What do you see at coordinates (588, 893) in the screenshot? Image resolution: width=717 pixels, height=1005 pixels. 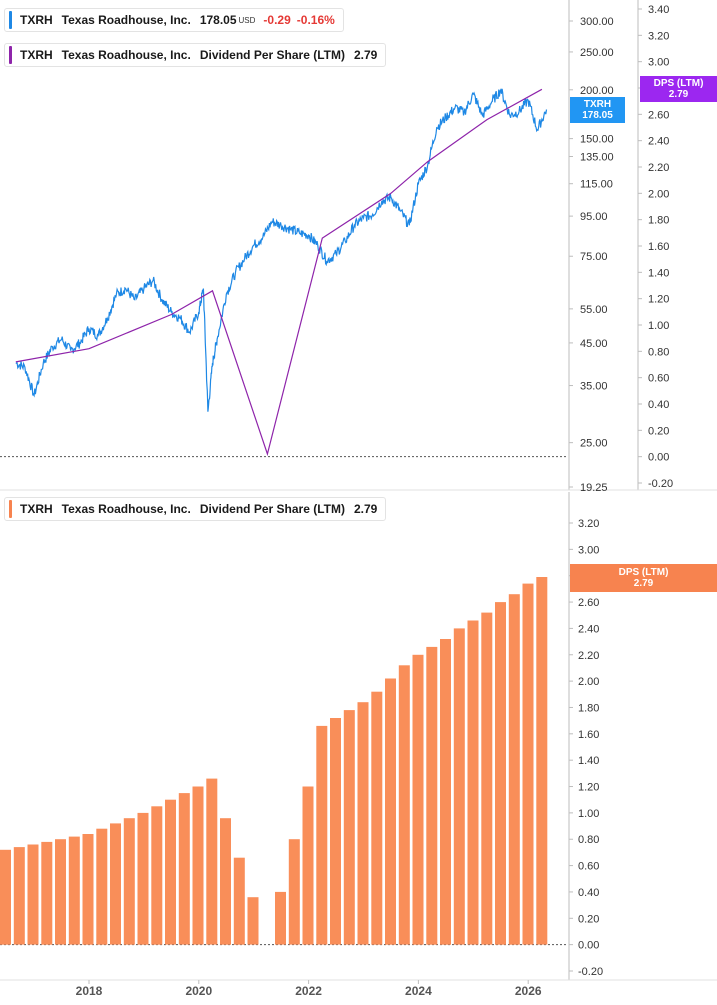 I see `bar-axis-tick-label: 0.40` at bounding box center [588, 893].